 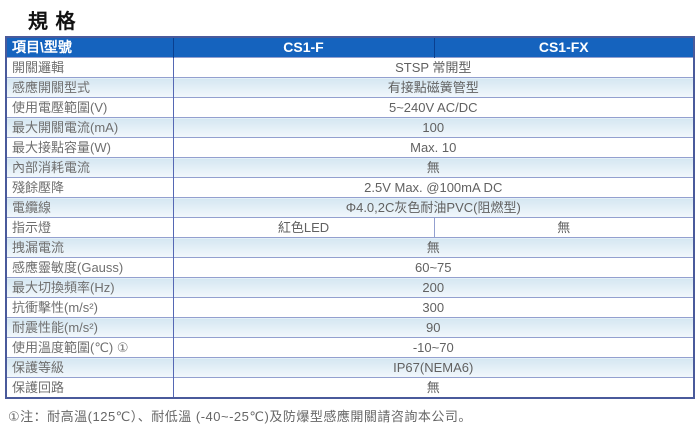 What do you see at coordinates (433, 187) in the screenshot?
I see `row-value: 2.5V Max. @100mA DC` at bounding box center [433, 187].